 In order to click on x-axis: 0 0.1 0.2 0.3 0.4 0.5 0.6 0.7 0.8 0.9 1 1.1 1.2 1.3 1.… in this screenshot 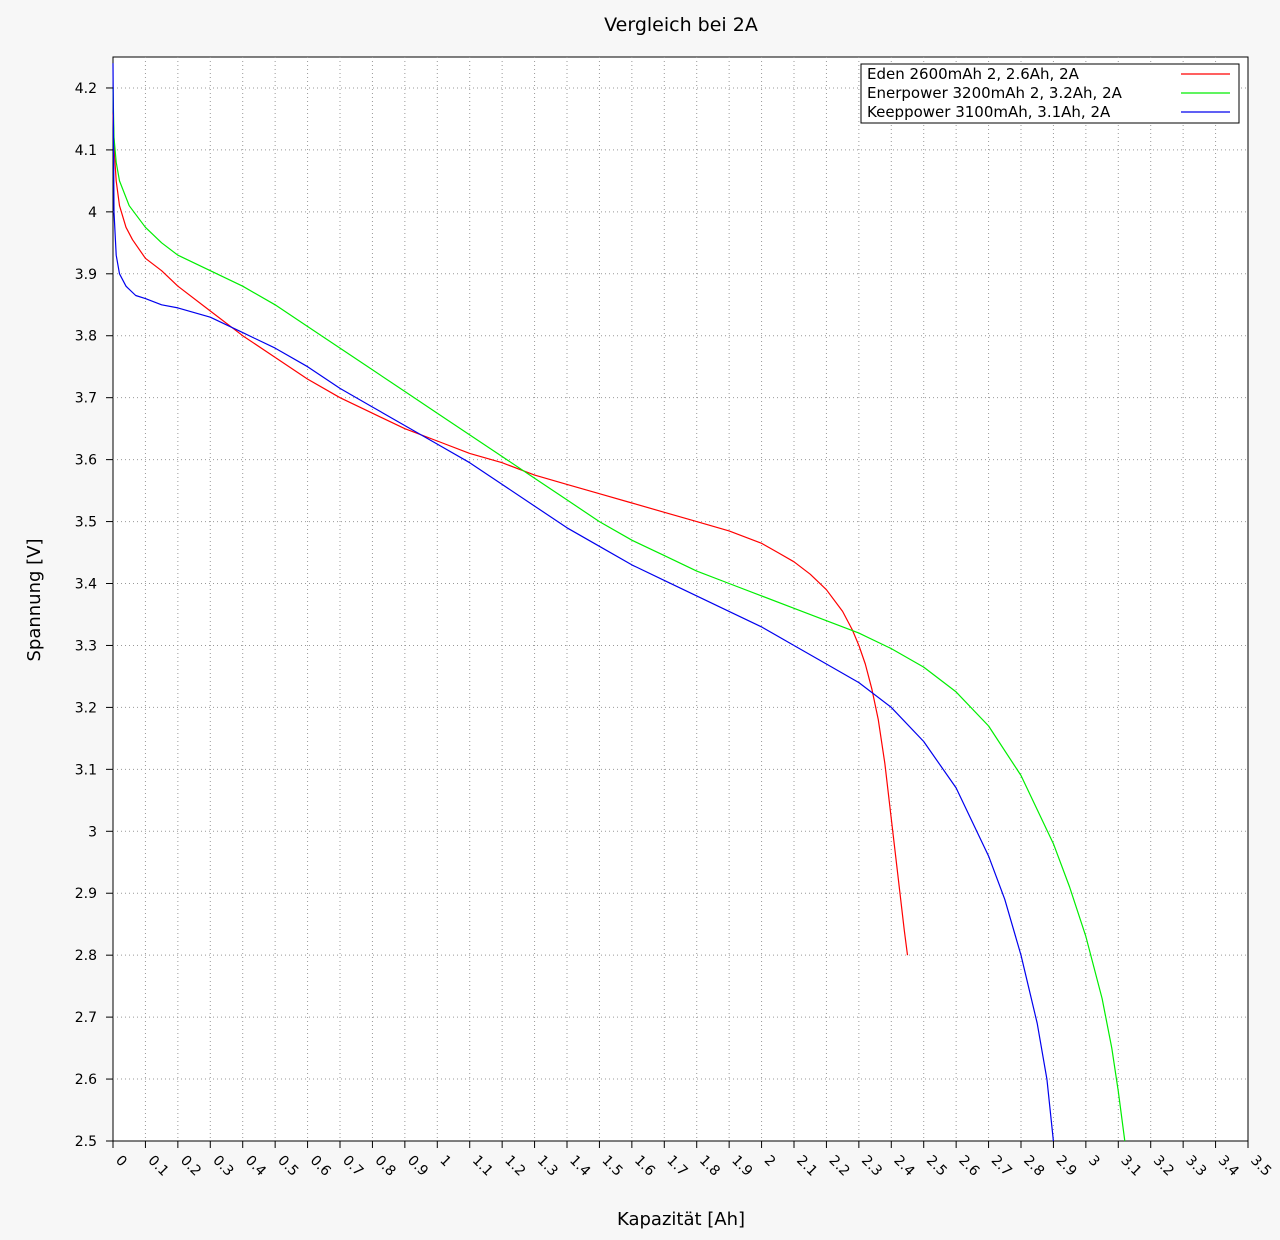, I will do `click(693, 1160)`.